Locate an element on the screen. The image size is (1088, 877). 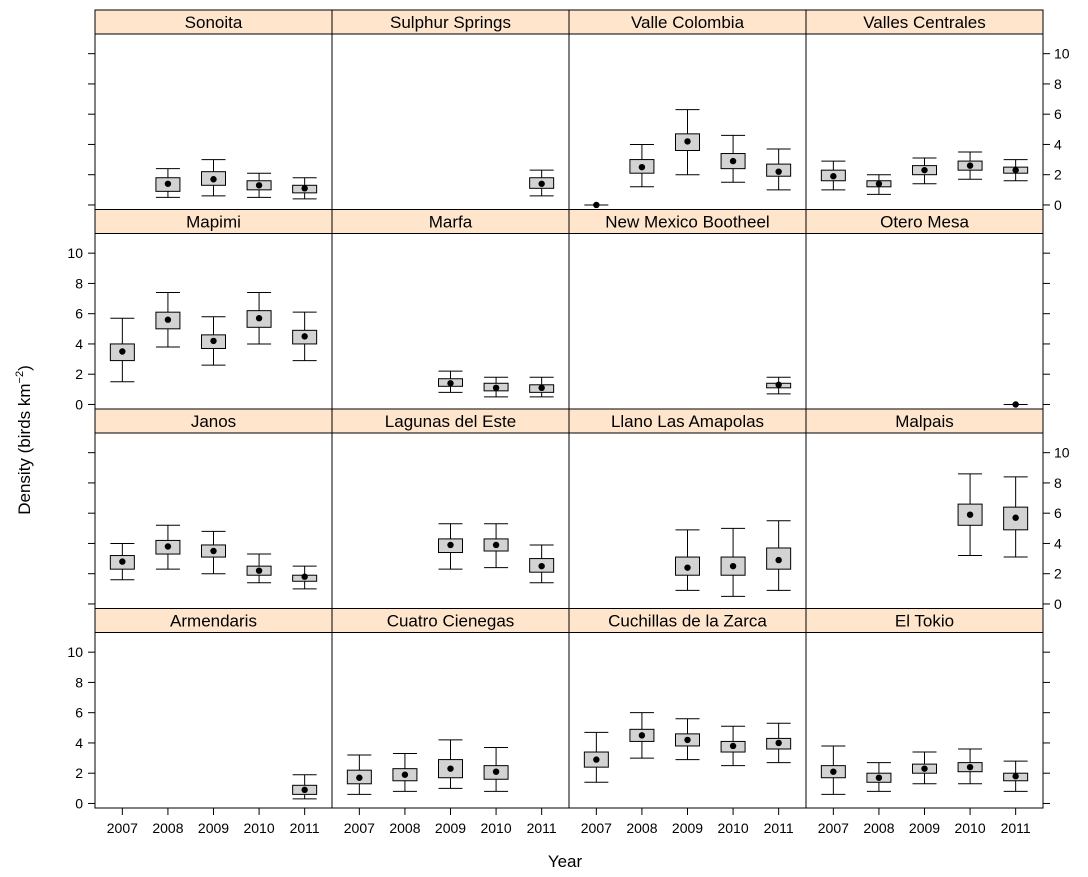
y-axis-title: Density (birds km−2) is located at coordinates (24, 440).